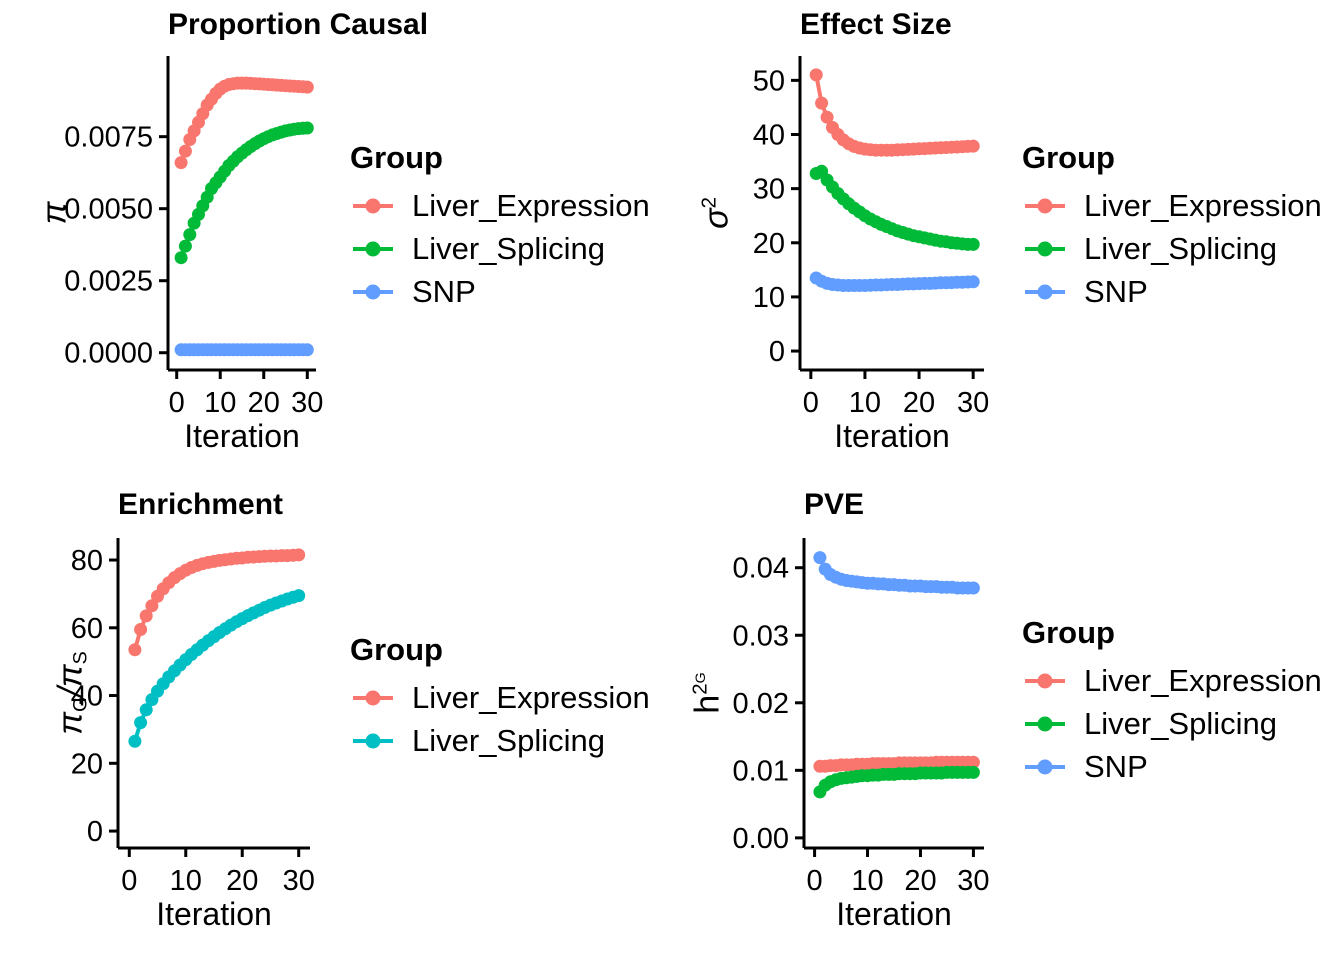 This screenshot has width=1344, height=960. I want to click on svg-text: 0.02, so click(761, 704).